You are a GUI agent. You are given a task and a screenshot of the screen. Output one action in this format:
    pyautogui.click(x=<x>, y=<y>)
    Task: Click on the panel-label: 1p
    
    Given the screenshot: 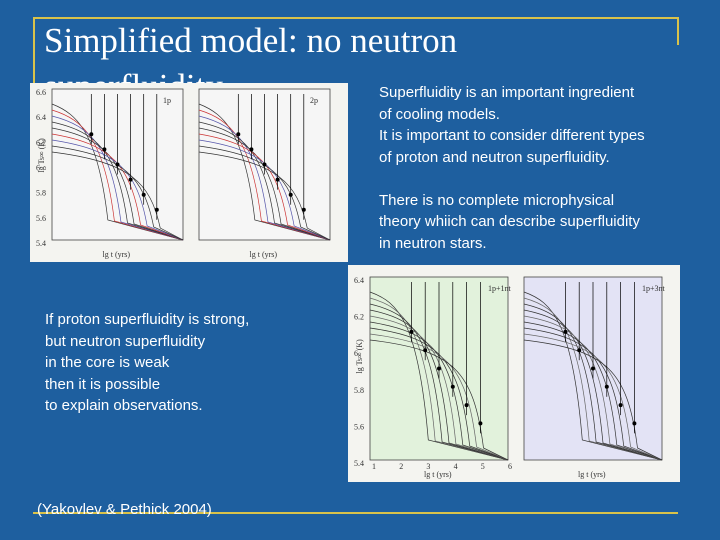 What is the action you would take?
    pyautogui.click(x=167, y=100)
    